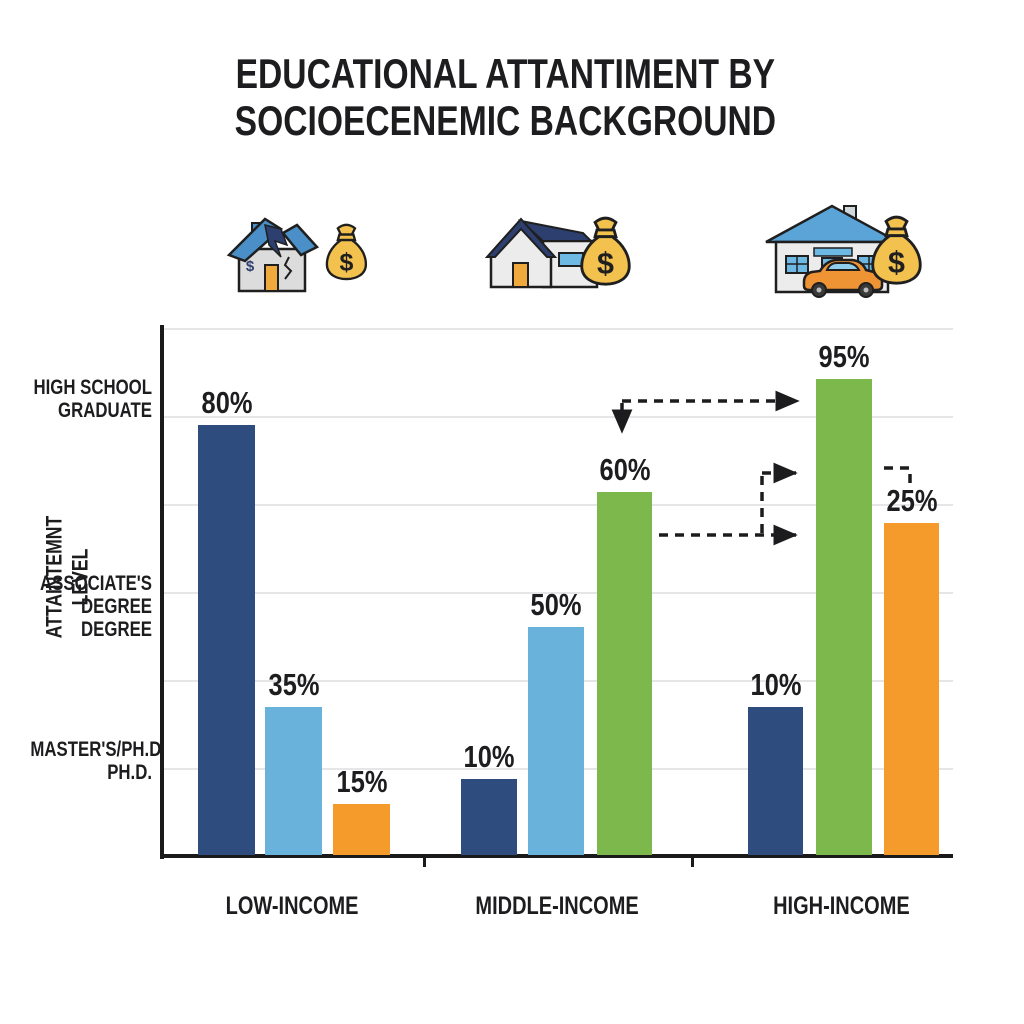 This screenshot has width=1024, height=1024. I want to click on middle-income-bar-1-value-label: 10%, so click(489, 756).